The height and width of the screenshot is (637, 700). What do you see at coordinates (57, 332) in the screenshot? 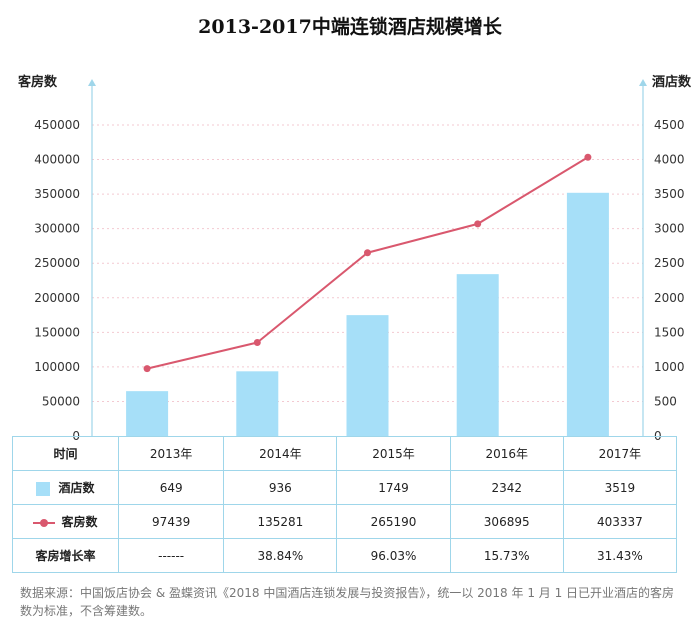
I see `left-tick-label: 150000` at bounding box center [57, 332].